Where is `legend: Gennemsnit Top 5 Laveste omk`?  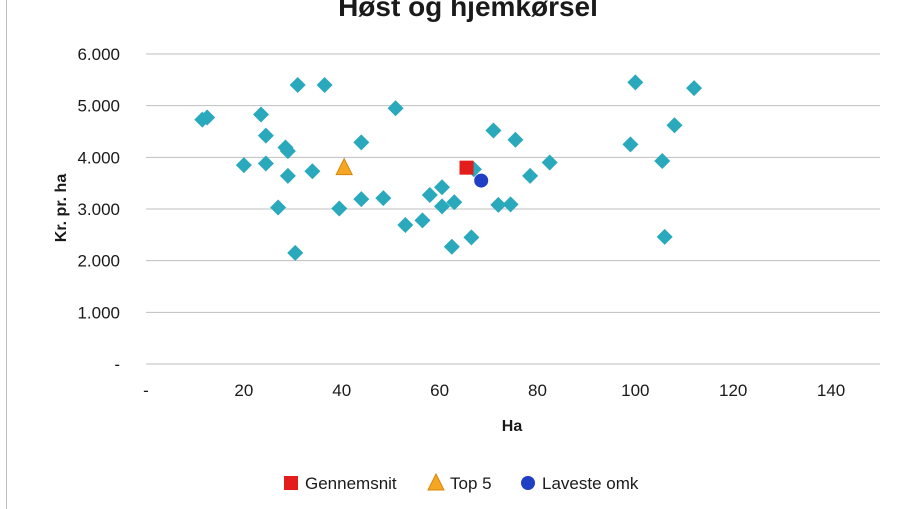 legend: Gennemsnit Top 5 Laveste omk is located at coordinates (461, 482).